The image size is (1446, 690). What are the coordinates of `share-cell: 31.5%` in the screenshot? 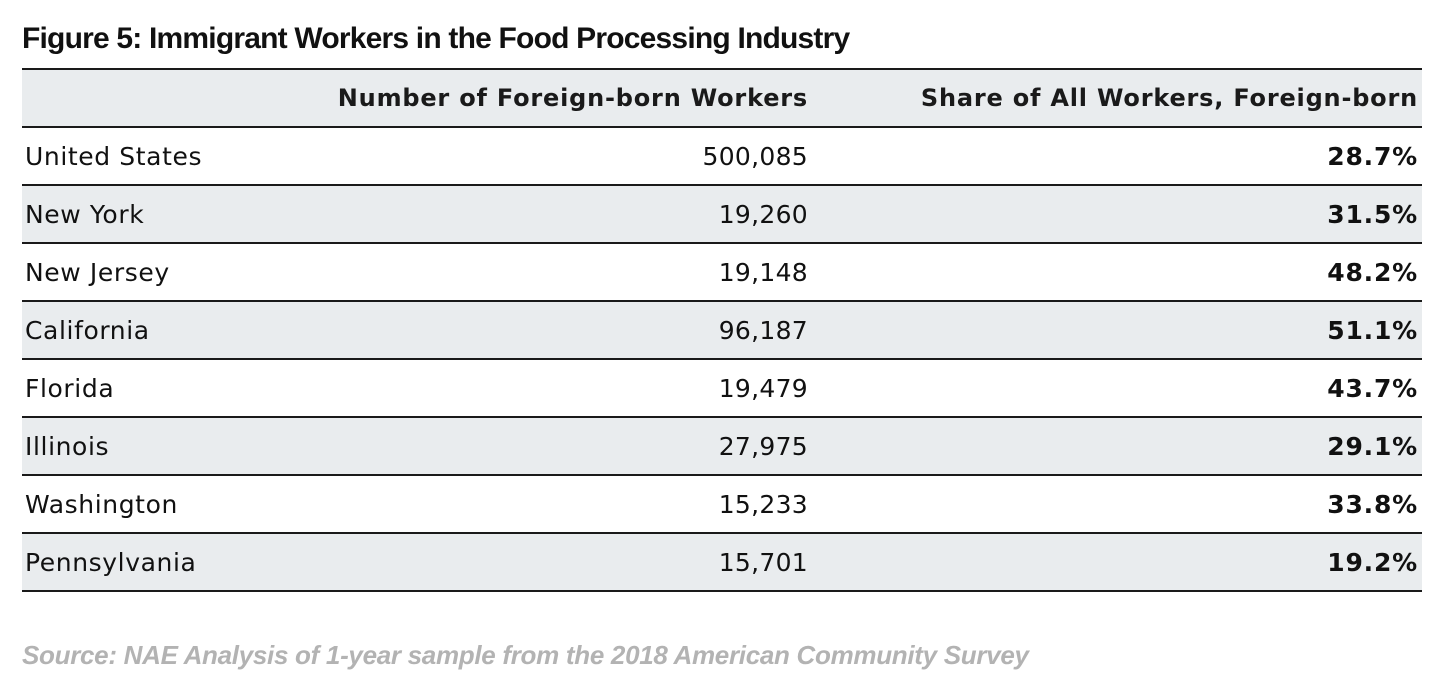 It's located at (1372, 214).